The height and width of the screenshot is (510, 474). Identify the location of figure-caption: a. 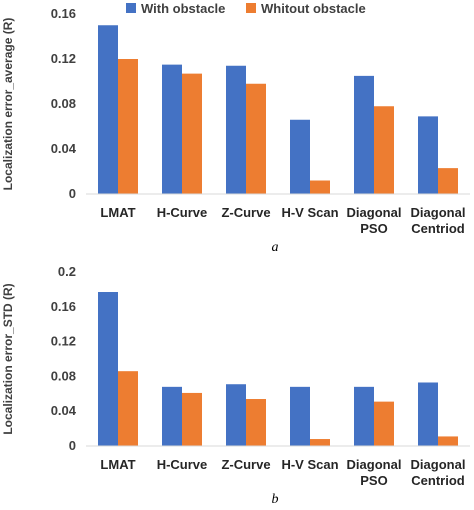
(275, 247).